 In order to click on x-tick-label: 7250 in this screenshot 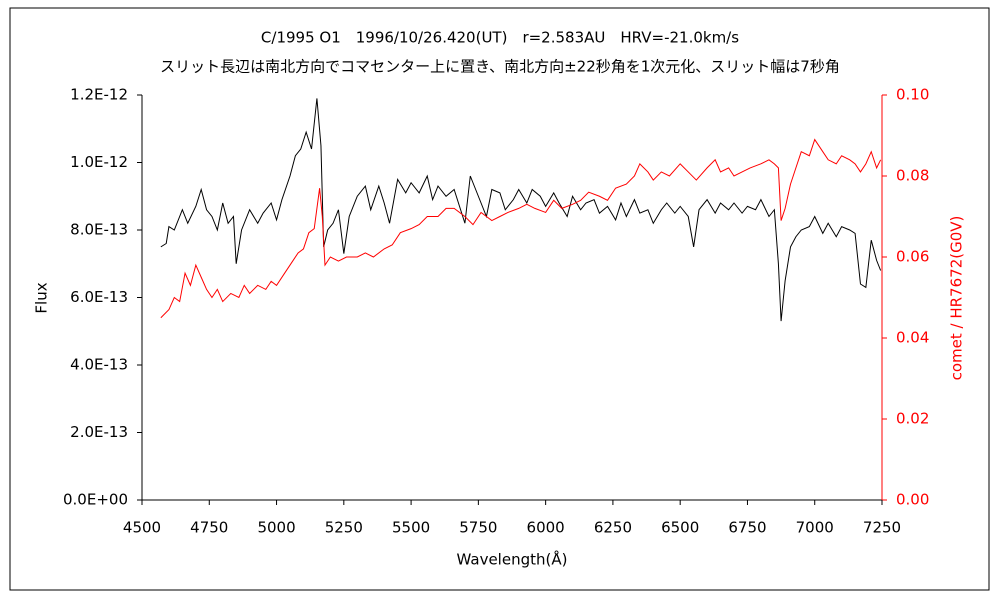, I will do `click(882, 528)`.